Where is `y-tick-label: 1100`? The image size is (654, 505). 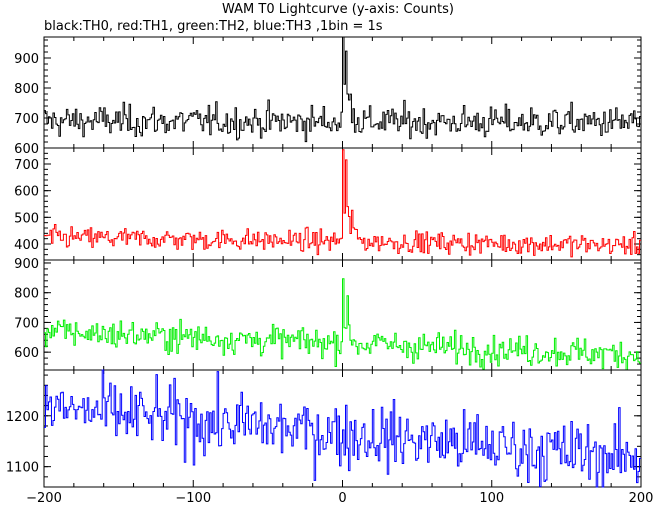 y-tick-label: 1100 is located at coordinates (22, 468).